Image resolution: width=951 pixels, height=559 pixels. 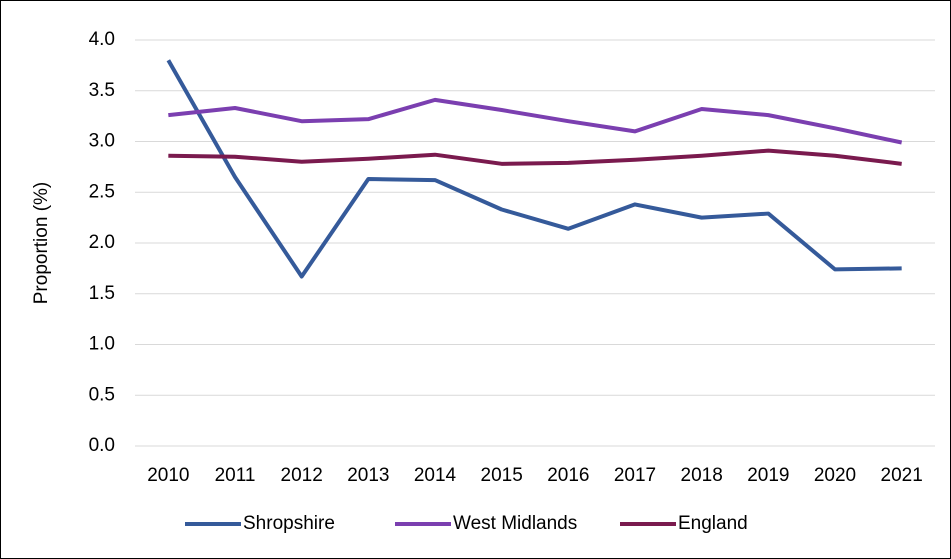 I want to click on x-tick-label: 2019, so click(x=768, y=475).